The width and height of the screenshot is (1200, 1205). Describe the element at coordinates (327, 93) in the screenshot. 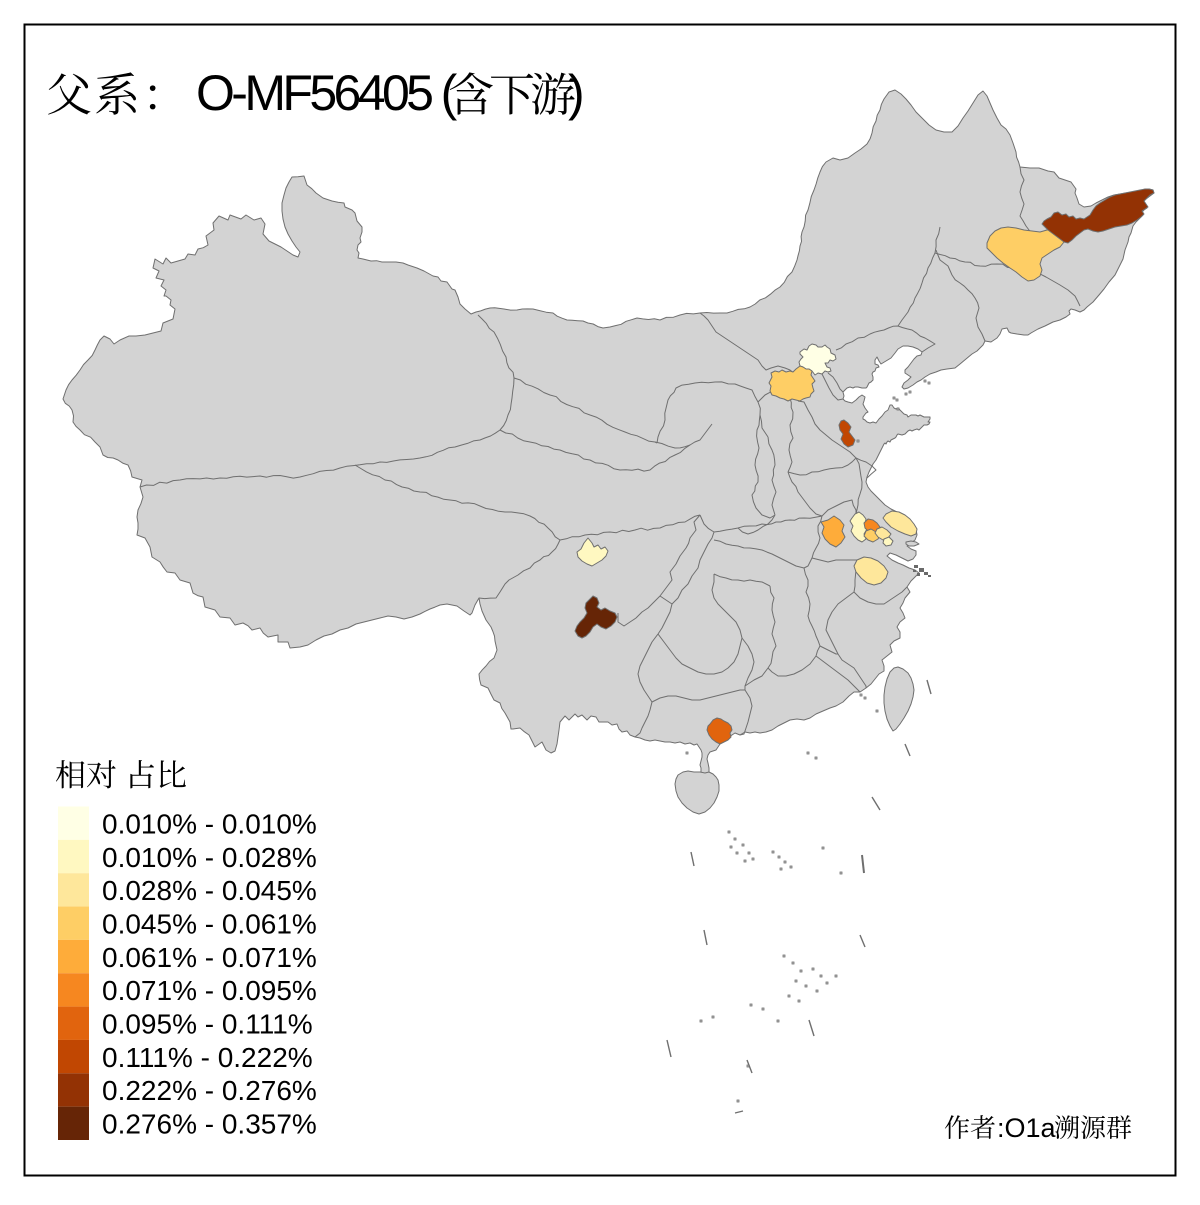

I see `svg-text: O-MF56405 (` at that location.